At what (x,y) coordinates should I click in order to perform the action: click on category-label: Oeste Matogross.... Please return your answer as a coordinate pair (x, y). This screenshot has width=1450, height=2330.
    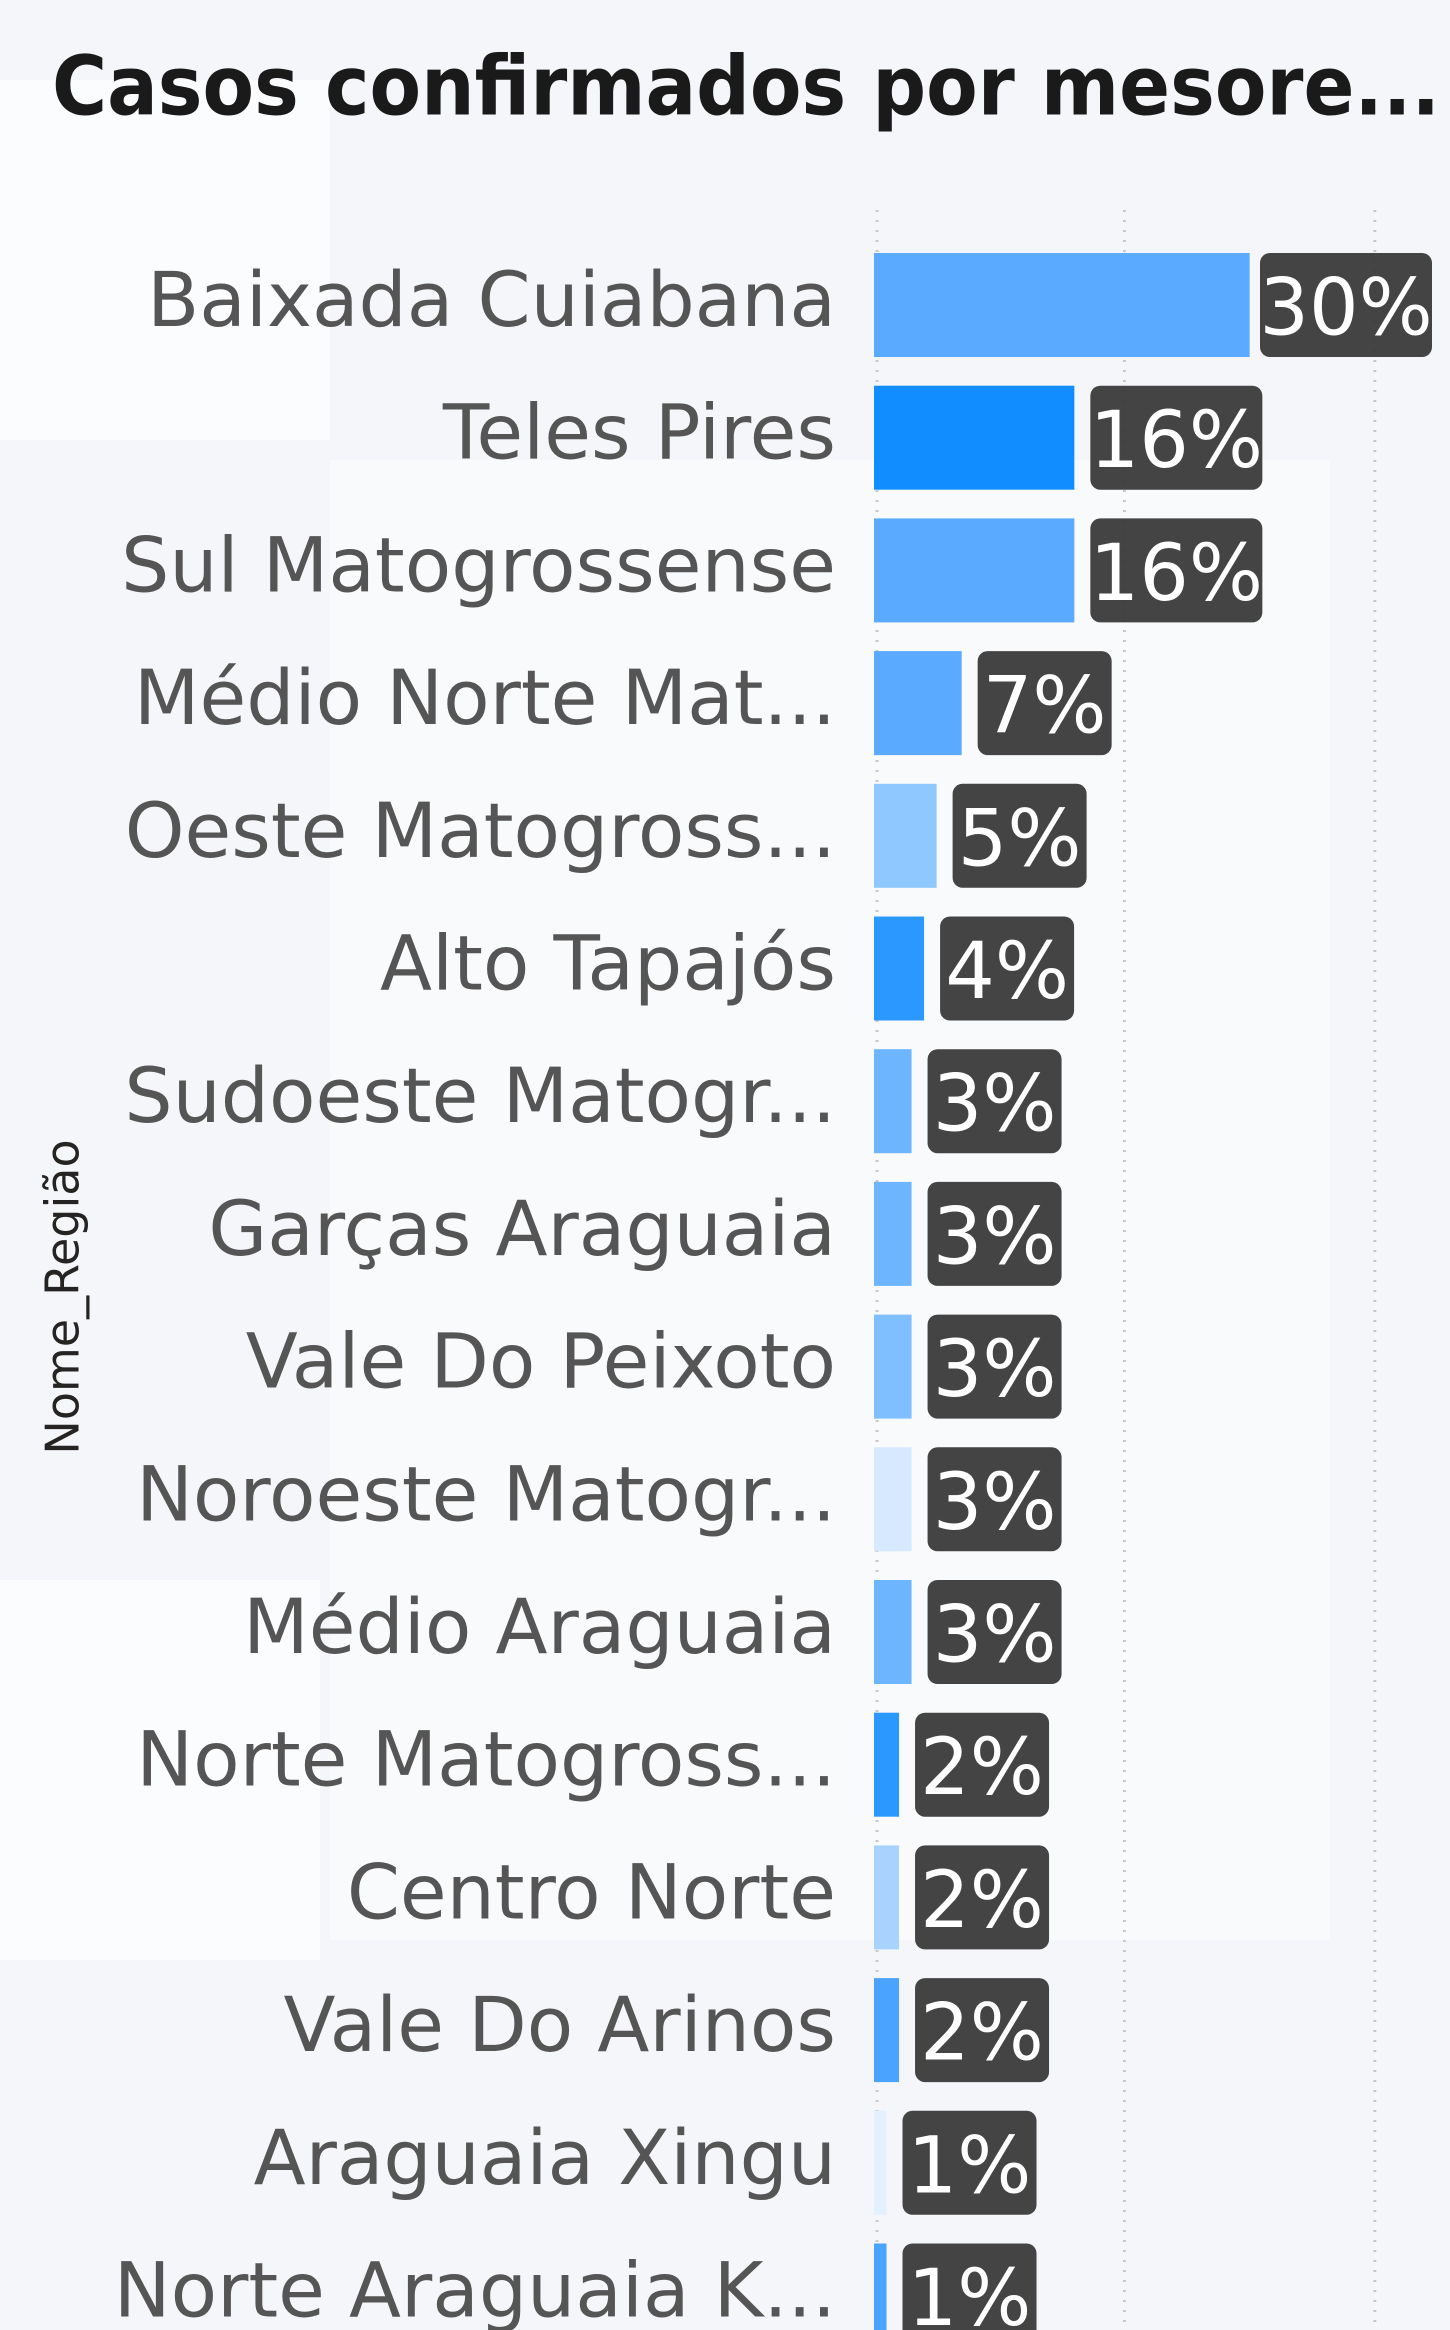
    Looking at the image, I should click on (480, 830).